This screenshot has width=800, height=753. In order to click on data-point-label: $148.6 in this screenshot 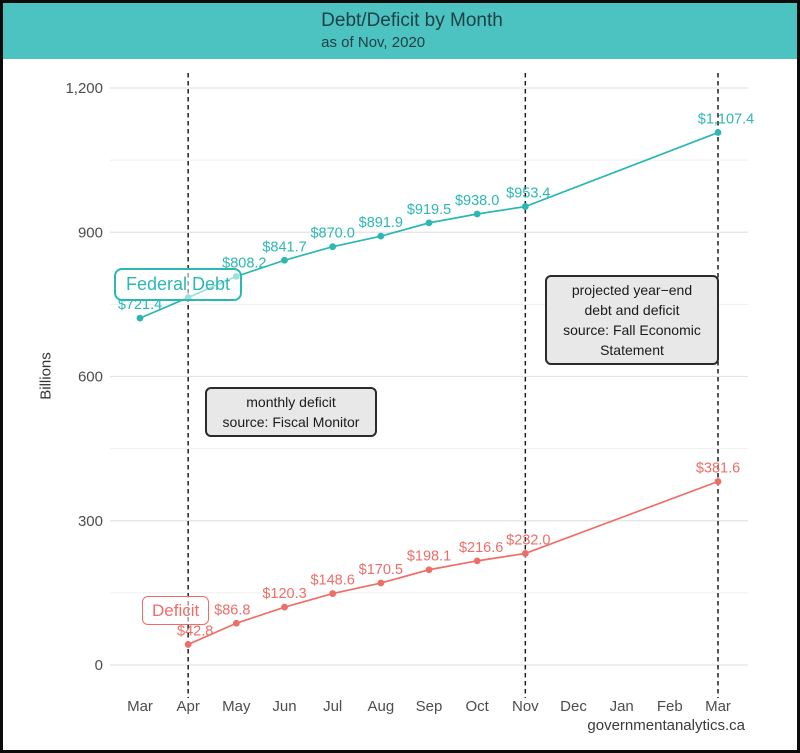, I will do `click(332, 581)`.